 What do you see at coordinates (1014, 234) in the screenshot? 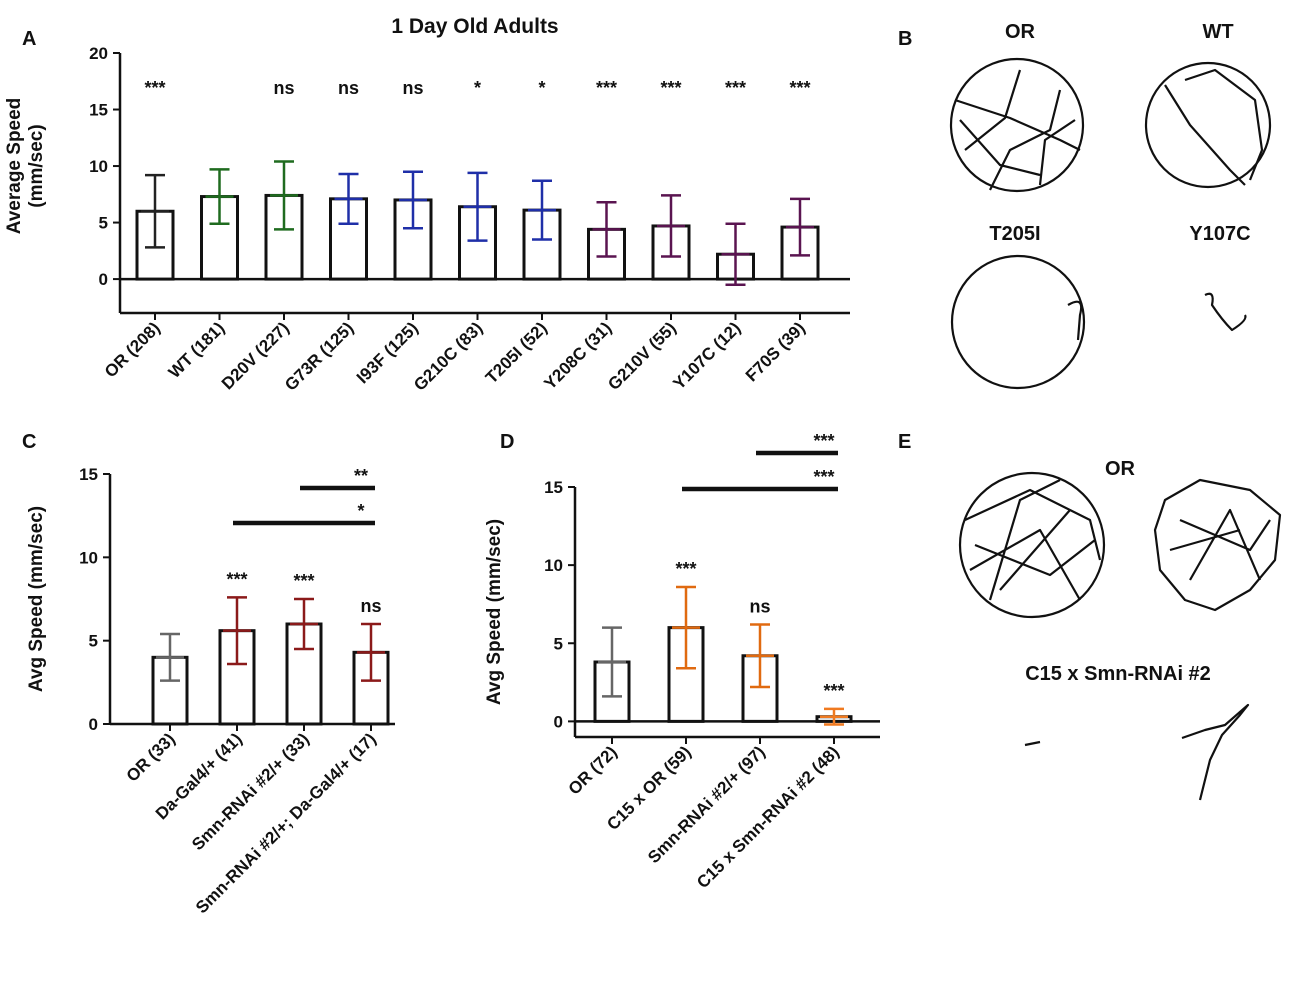
I see `track-label: T205I` at bounding box center [1014, 234].